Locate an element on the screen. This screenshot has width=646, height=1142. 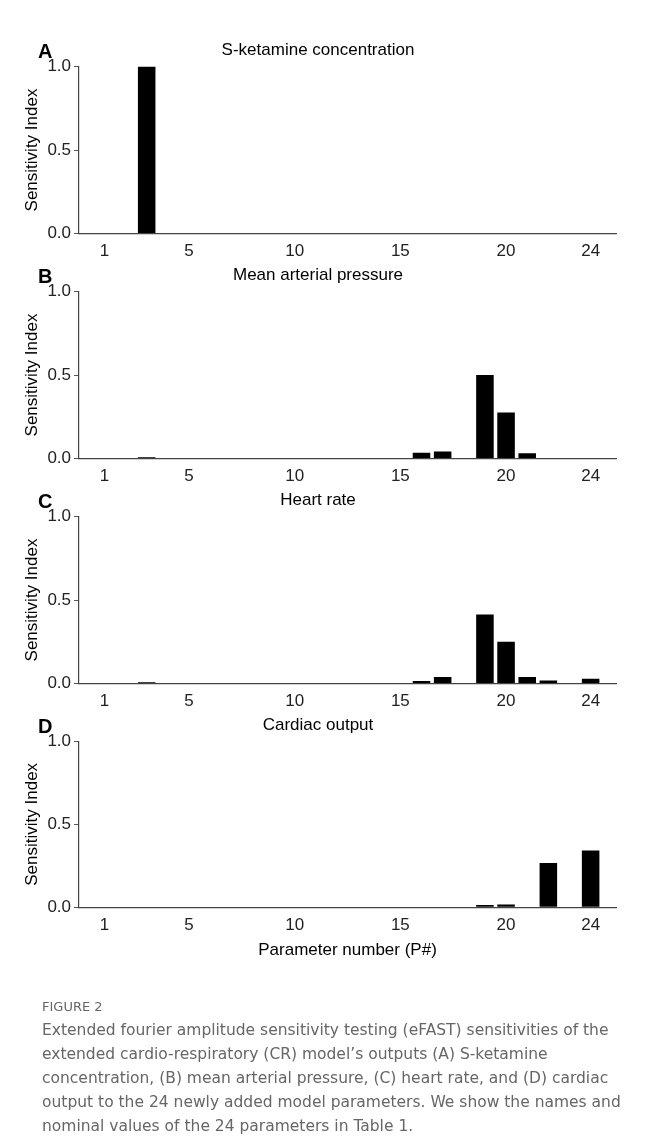
caption: FIGURE 2 is located at coordinates (73, 1006).